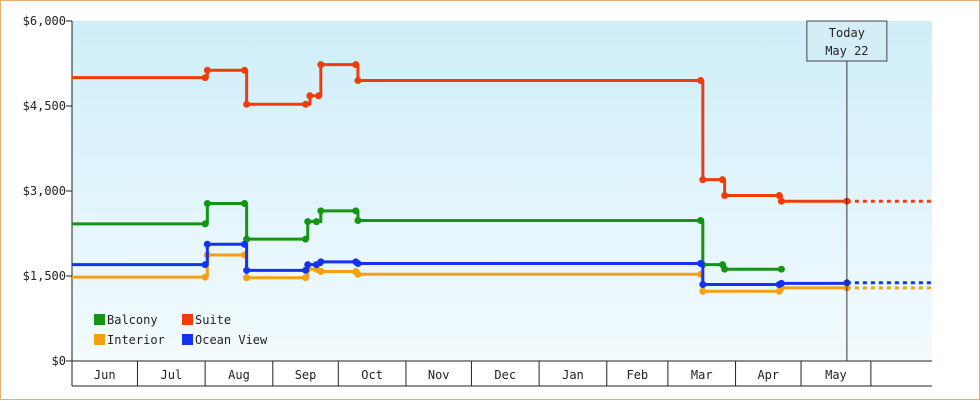 The width and height of the screenshot is (980, 401). Describe the element at coordinates (502, 264) in the screenshot. I see `series-ocean-view` at that location.